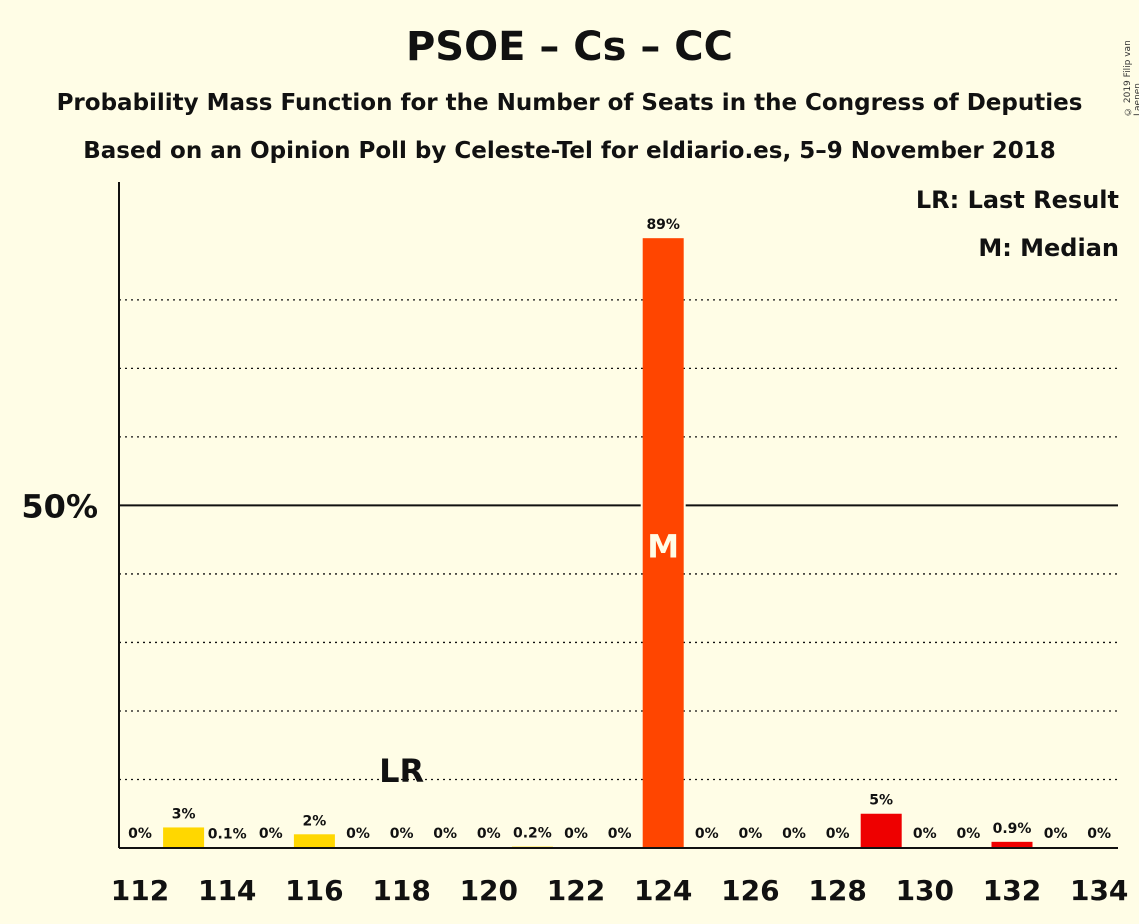  Describe the element at coordinates (751, 834) in the screenshot. I see `value-label-seat-126: 0%` at that location.